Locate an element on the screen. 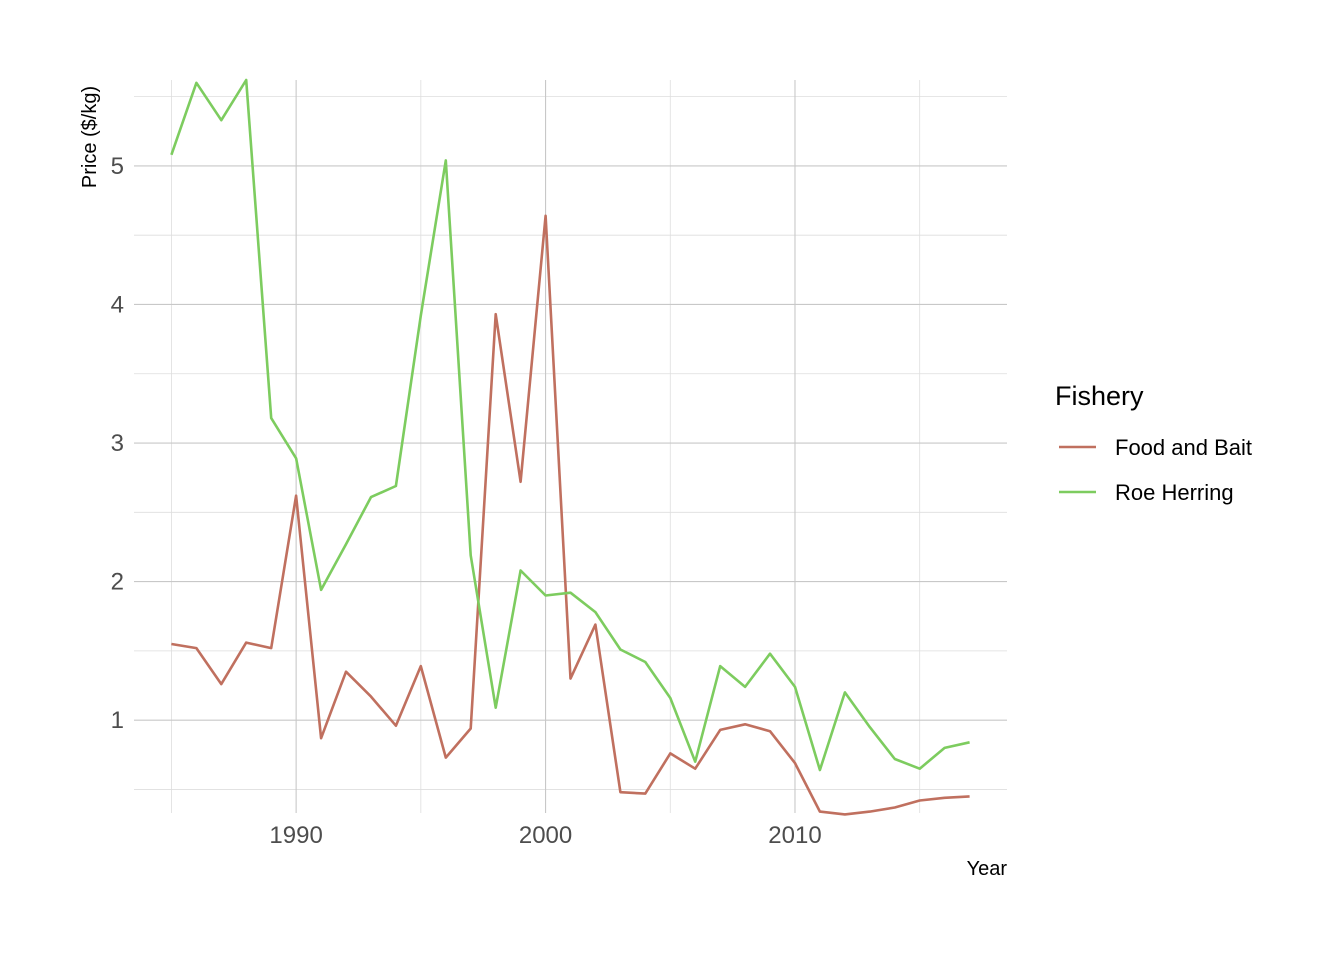 This screenshot has height=960, width=1344. x-tick-label: 2000 is located at coordinates (545, 835).